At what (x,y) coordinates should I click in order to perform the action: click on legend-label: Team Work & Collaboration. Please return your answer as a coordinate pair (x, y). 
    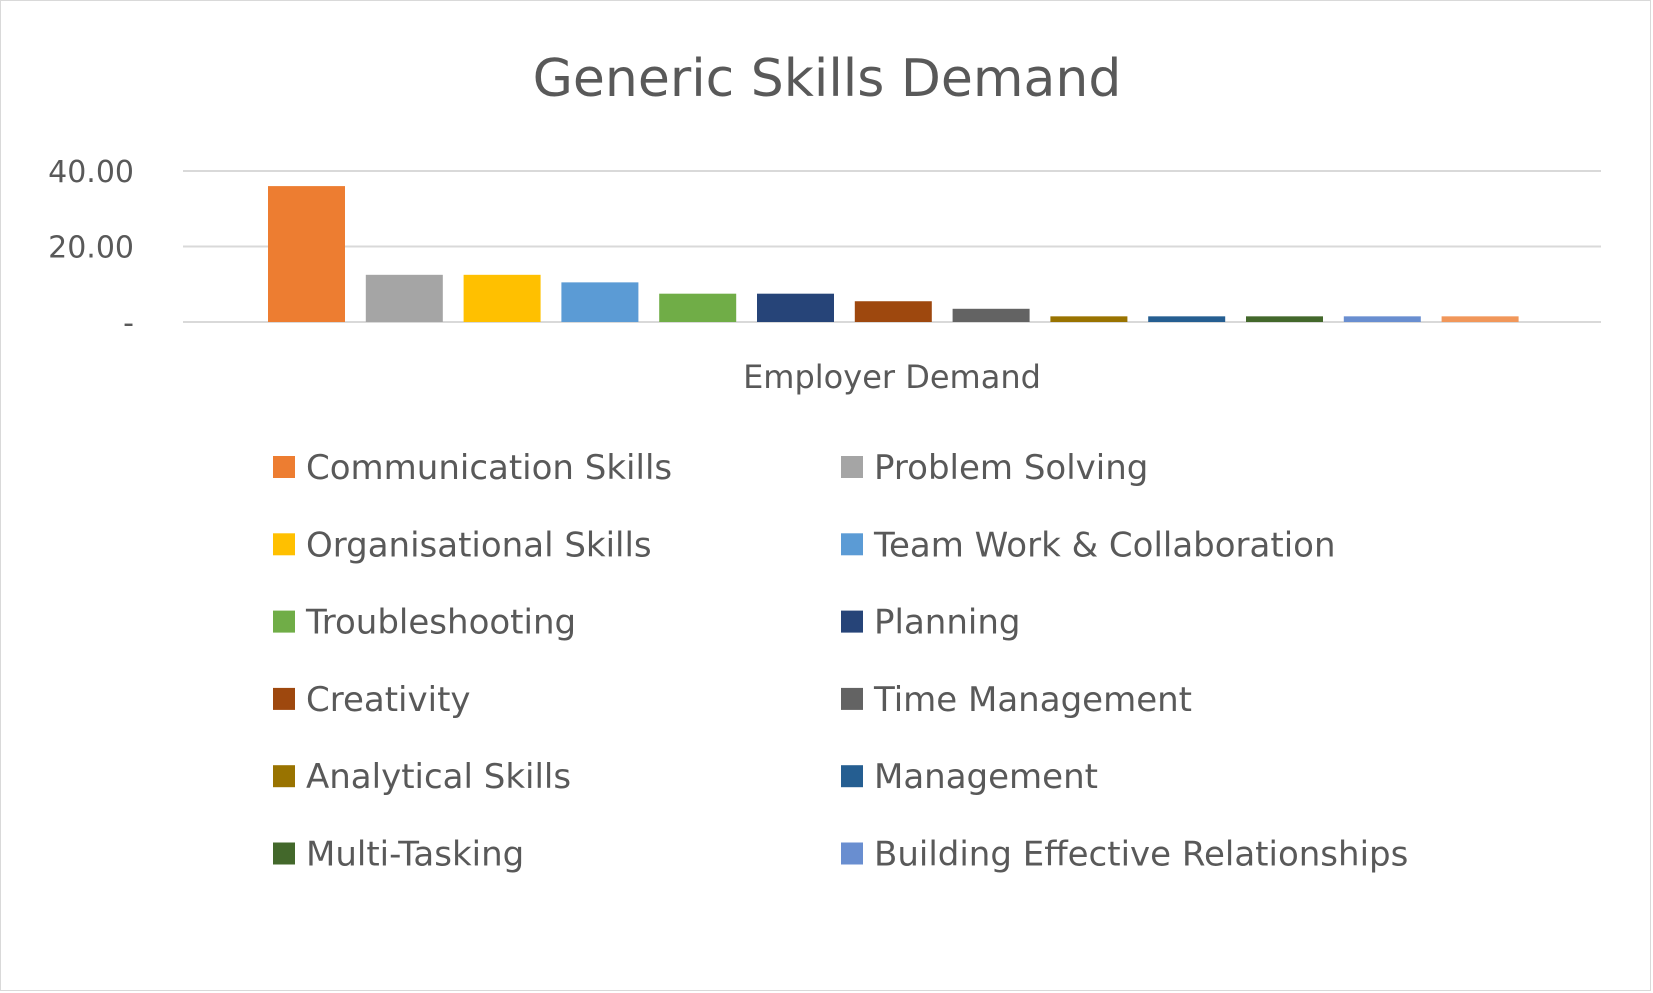
    Looking at the image, I should click on (1104, 545).